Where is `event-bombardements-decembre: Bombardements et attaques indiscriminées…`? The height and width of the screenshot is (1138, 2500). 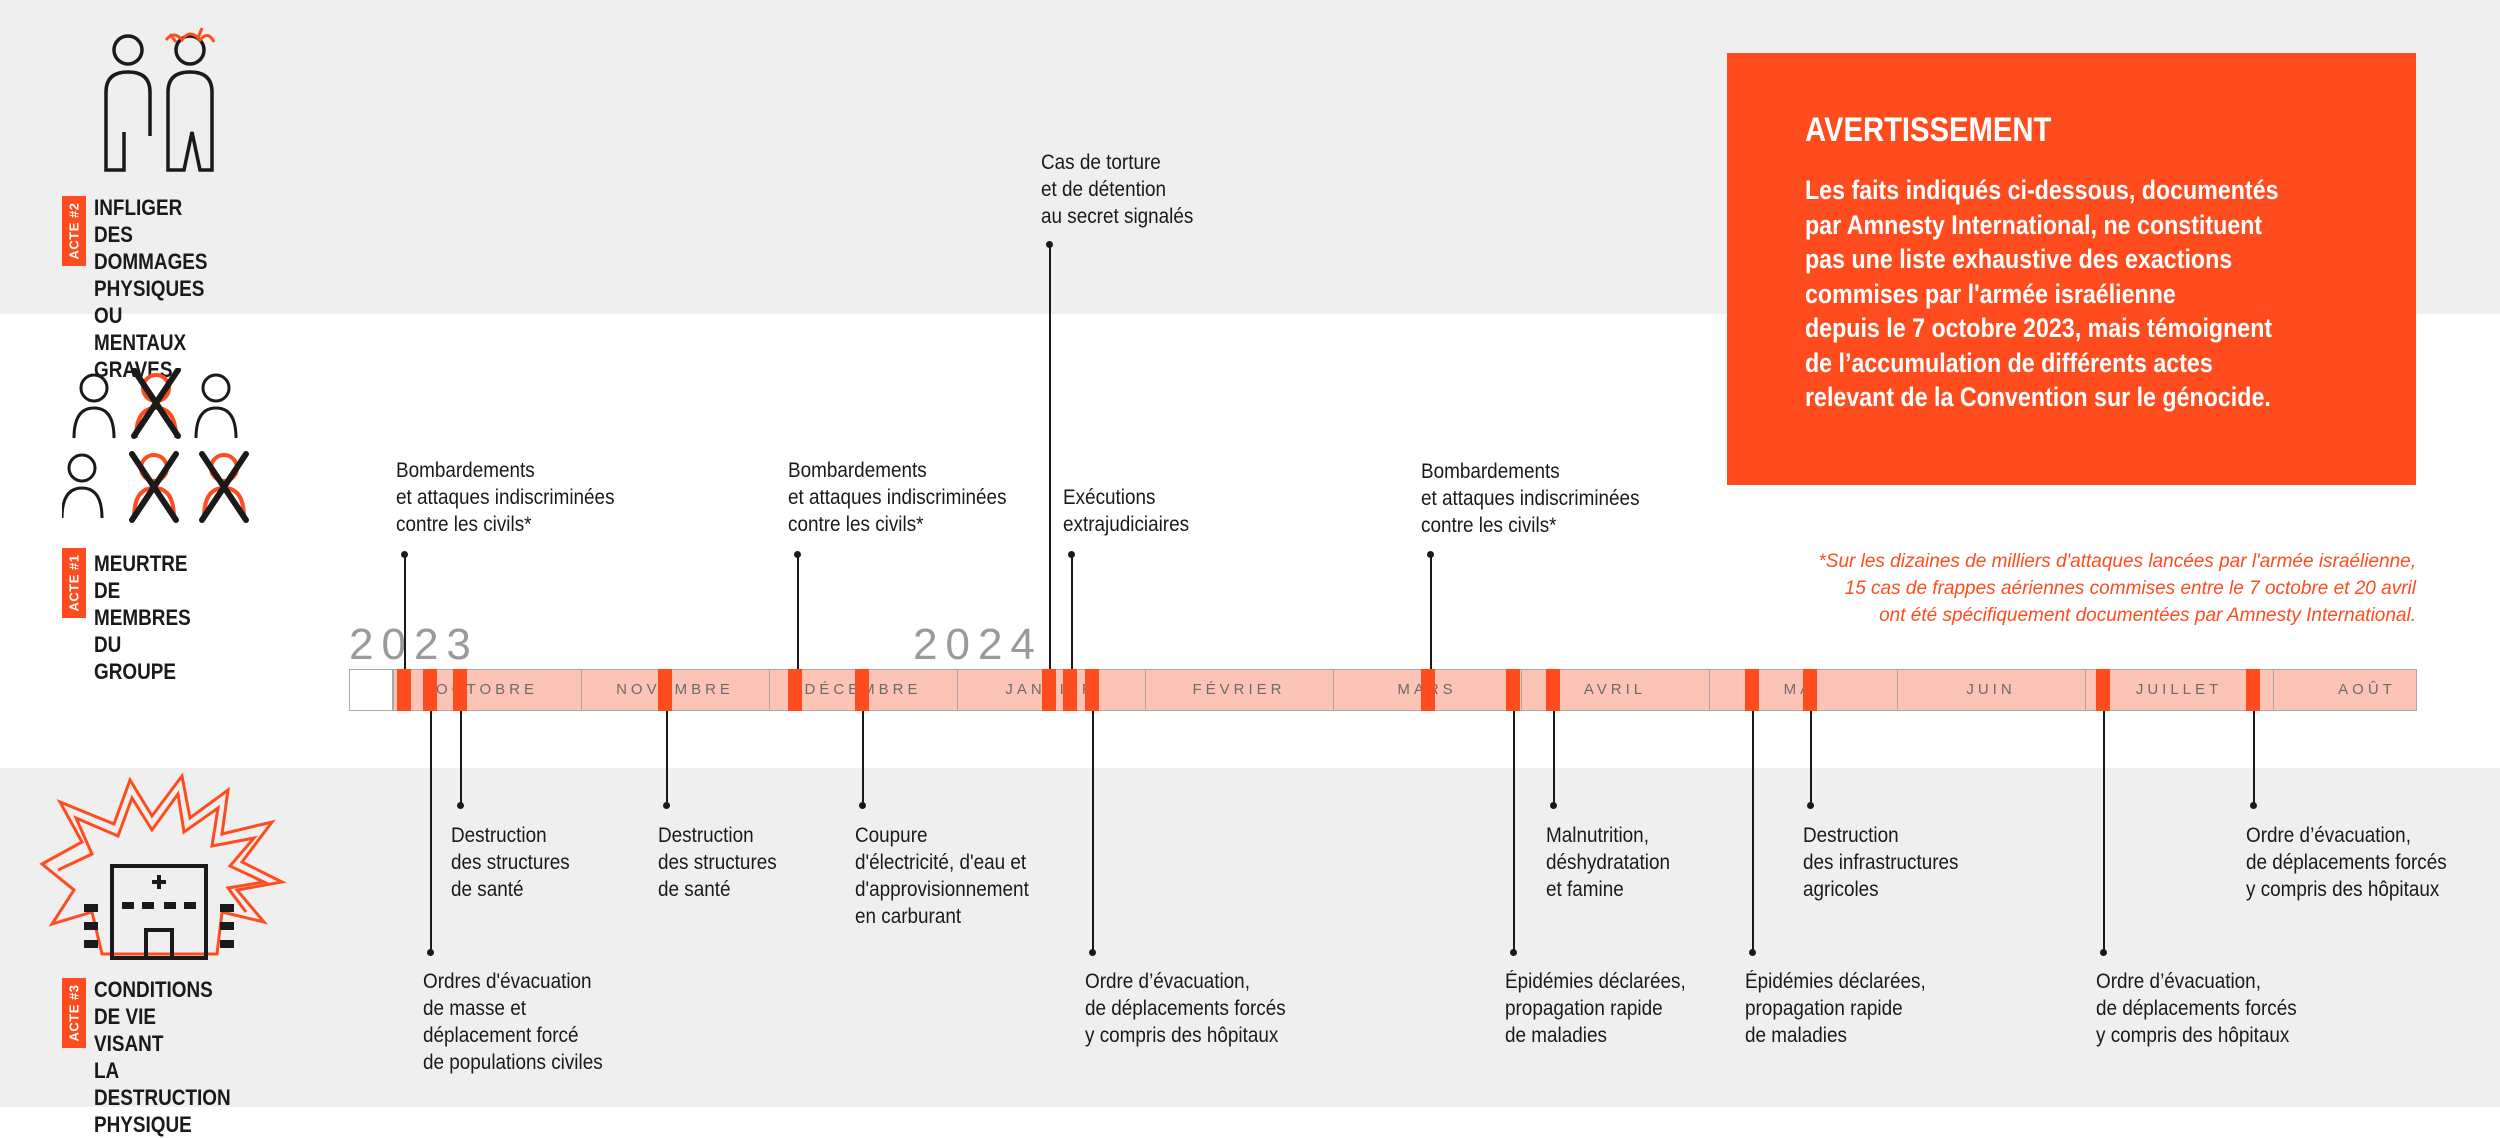 event-bombardements-decembre: Bombardements et attaques indiscriminées… is located at coordinates (897, 497).